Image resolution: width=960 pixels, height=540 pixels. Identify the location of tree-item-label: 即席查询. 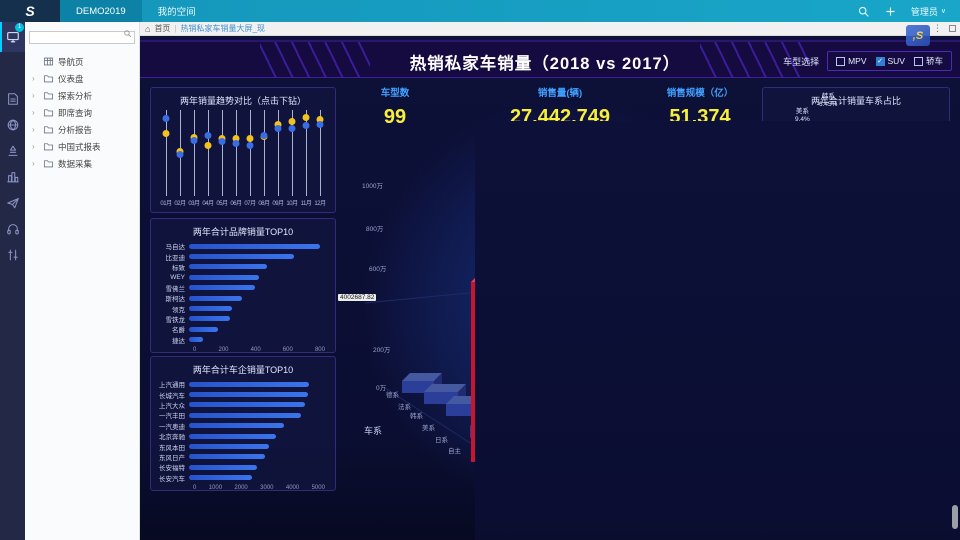
(75, 112).